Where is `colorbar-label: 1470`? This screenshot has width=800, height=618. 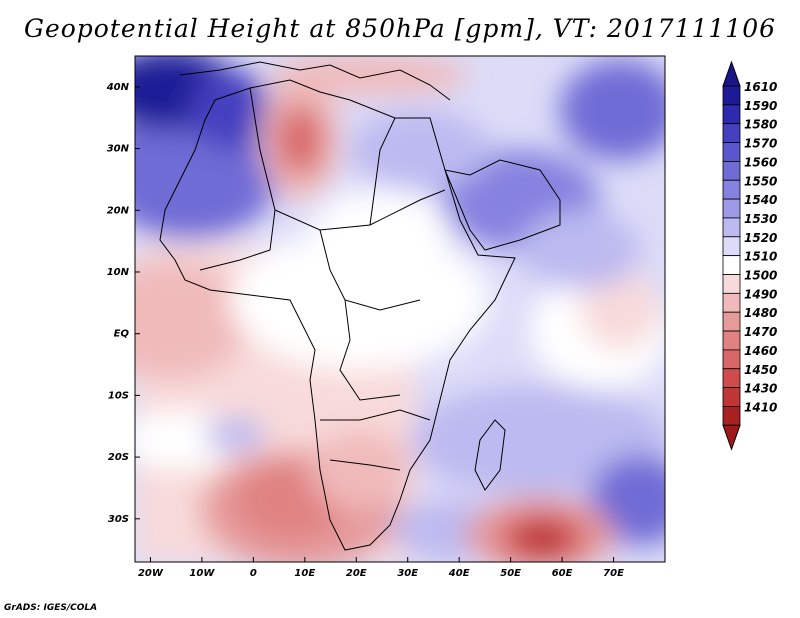
colorbar-label: 1470 is located at coordinates (760, 332).